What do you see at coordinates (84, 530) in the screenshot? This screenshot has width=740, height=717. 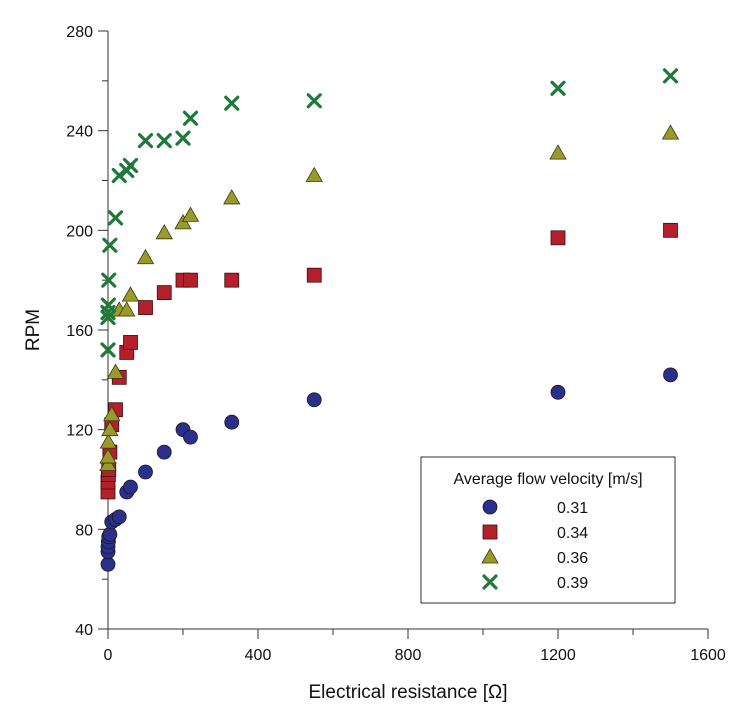 I see `y-tick-label: 80` at bounding box center [84, 530].